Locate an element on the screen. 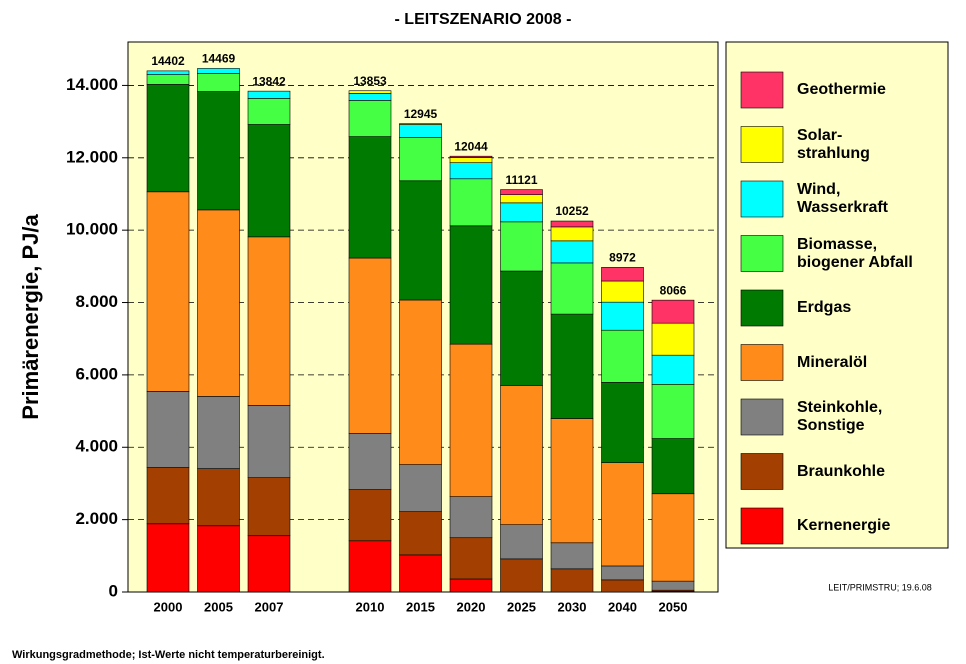  x-tick-label: 2050 is located at coordinates (673, 606).